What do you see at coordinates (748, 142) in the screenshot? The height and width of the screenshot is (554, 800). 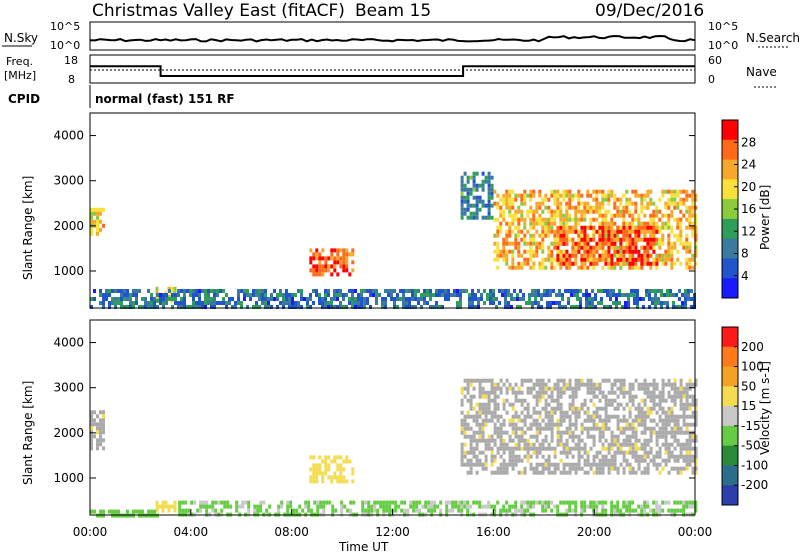 I see `colorbar-tick-label: 28` at bounding box center [748, 142].